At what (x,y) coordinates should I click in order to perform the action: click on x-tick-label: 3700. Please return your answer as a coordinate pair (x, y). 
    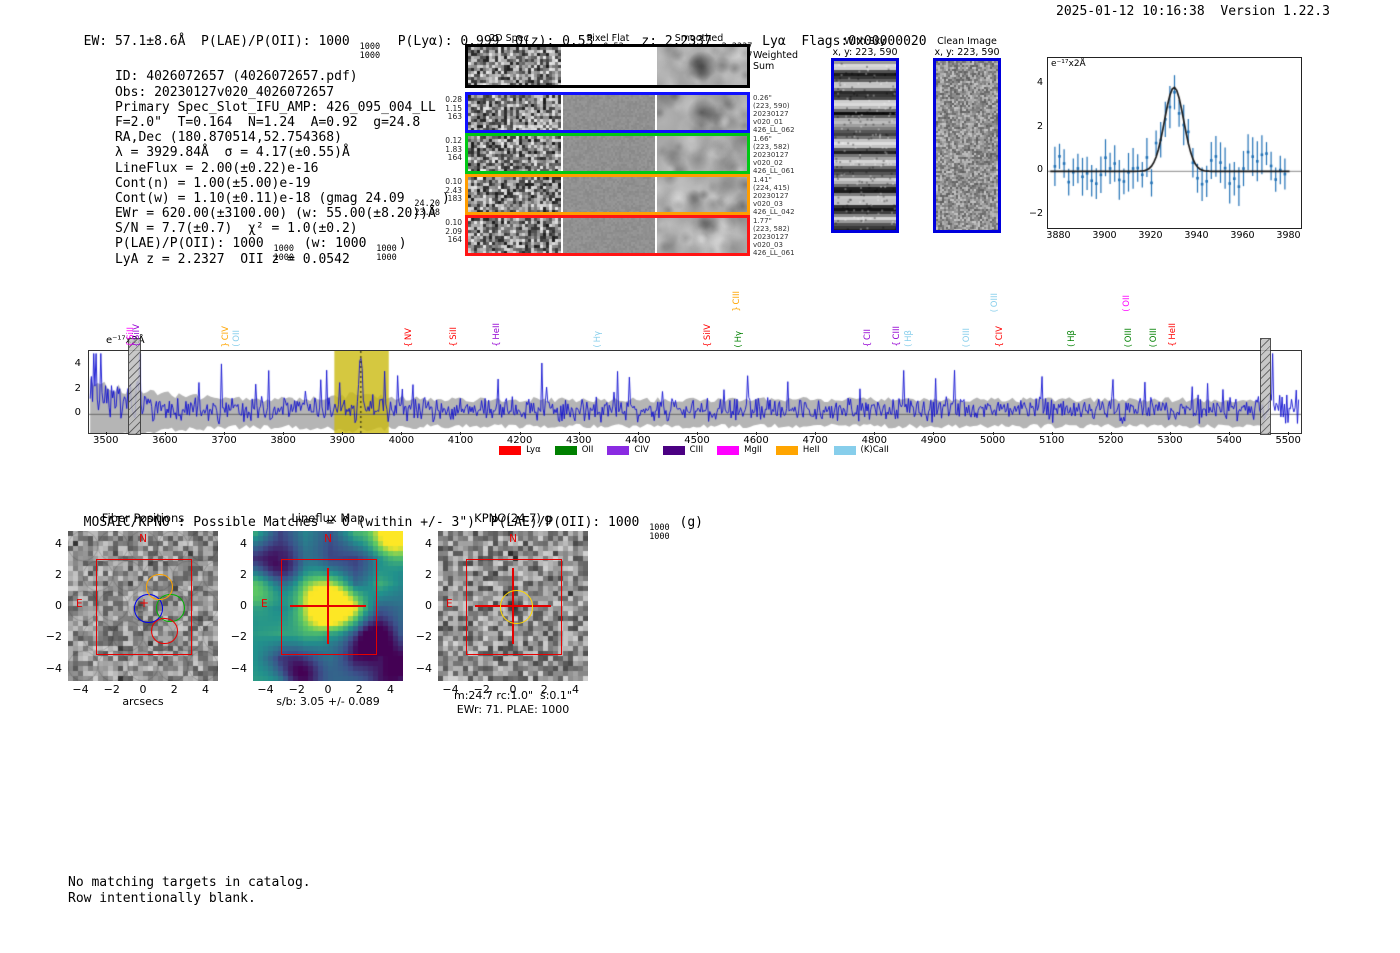
    Looking at the image, I should click on (224, 440).